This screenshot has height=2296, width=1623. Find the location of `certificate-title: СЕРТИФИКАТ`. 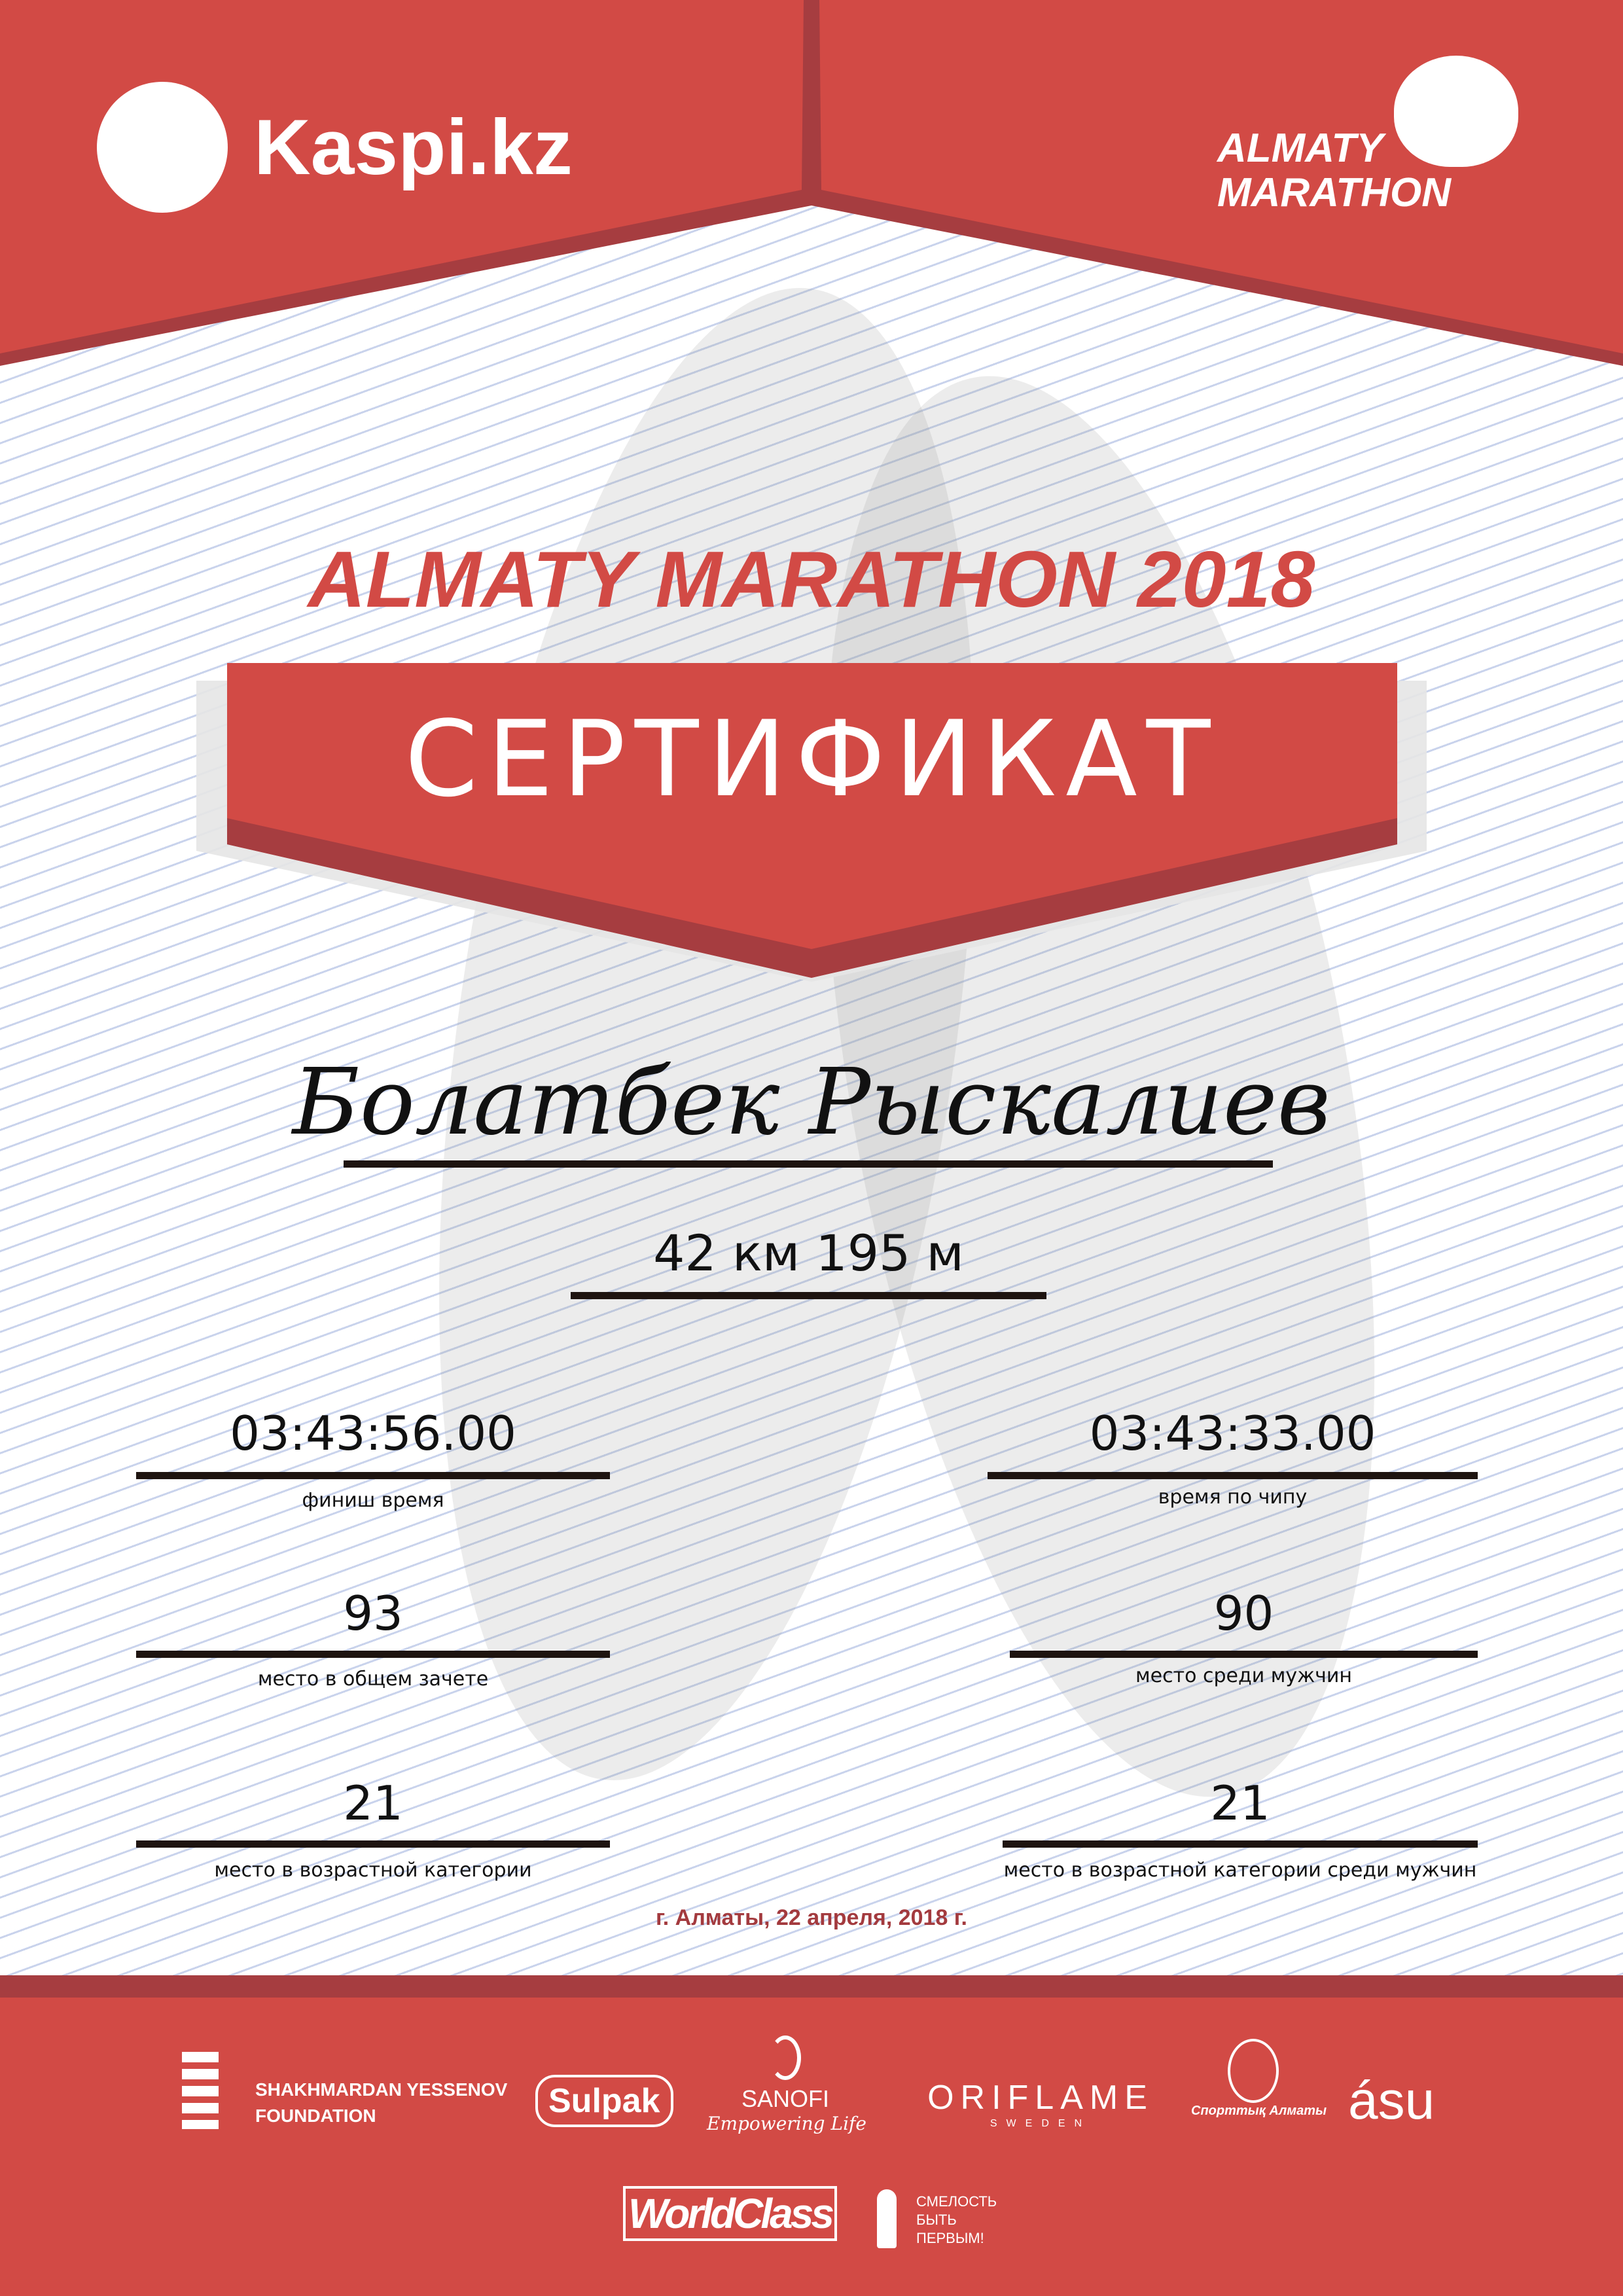

certificate-title: СЕРТИФИКАТ is located at coordinates (812, 759).